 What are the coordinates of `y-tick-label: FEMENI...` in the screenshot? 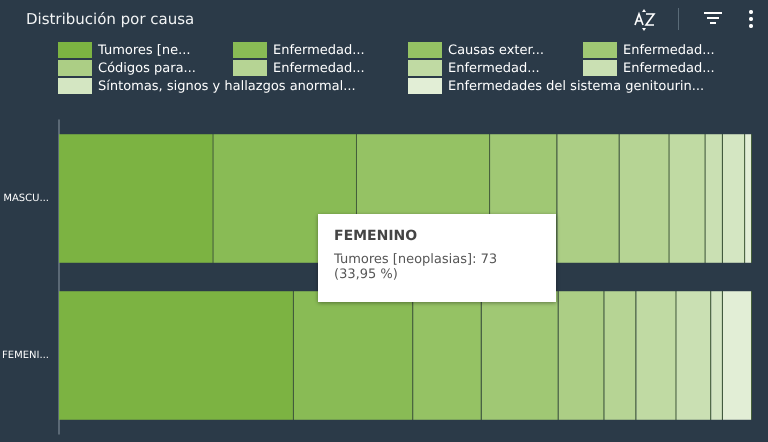 It's located at (25, 356).